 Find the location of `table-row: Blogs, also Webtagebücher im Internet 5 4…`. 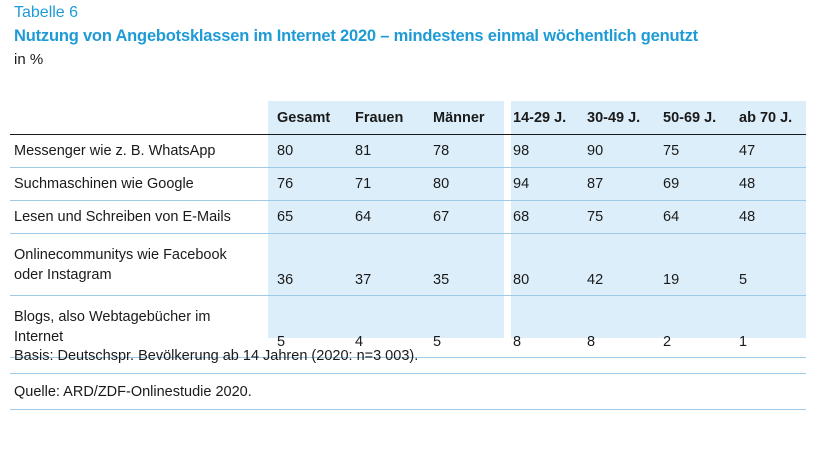

table-row: Blogs, also Webtagebücher im Internet 5 4… is located at coordinates (408, 326).